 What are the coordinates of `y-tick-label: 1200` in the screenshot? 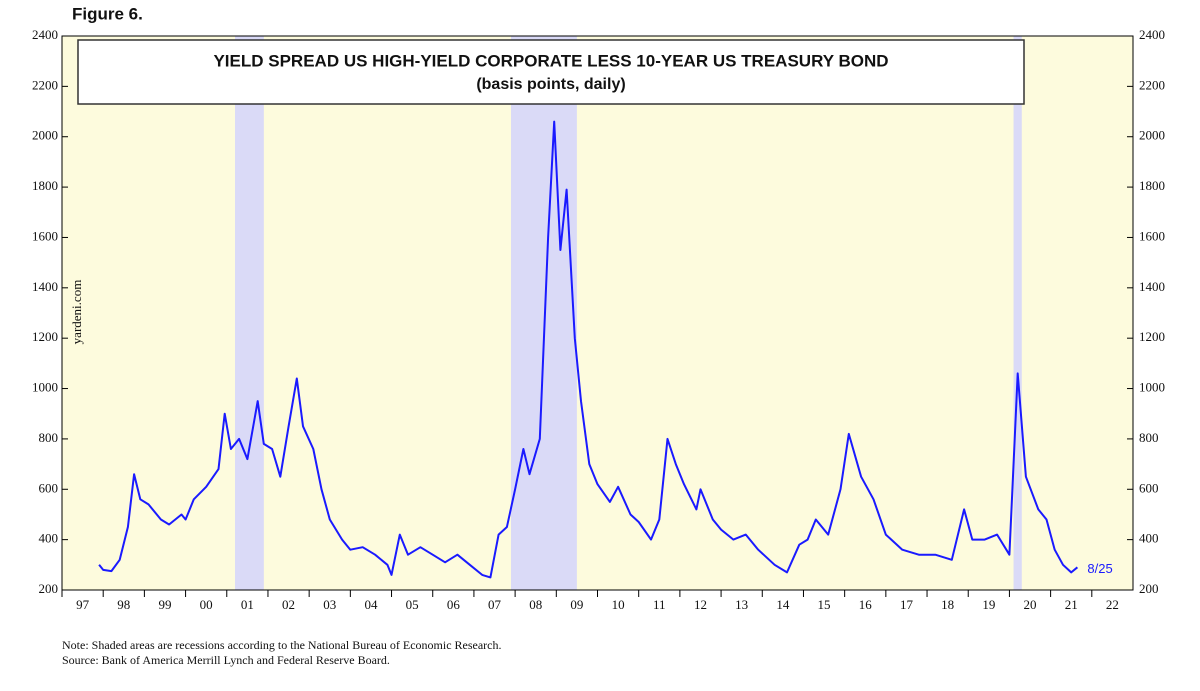 It's located at (45, 336).